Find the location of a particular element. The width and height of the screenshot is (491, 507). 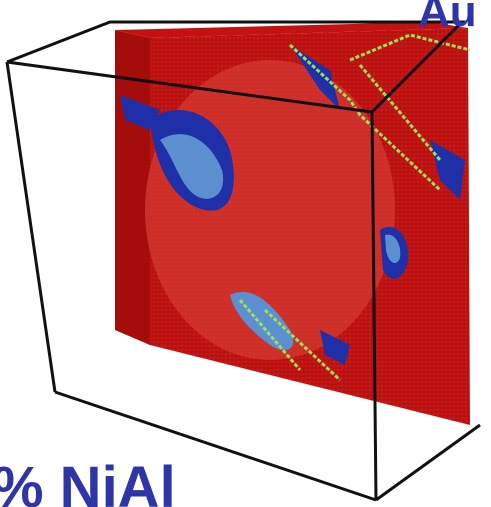

label: Au is located at coordinates (447, 18).